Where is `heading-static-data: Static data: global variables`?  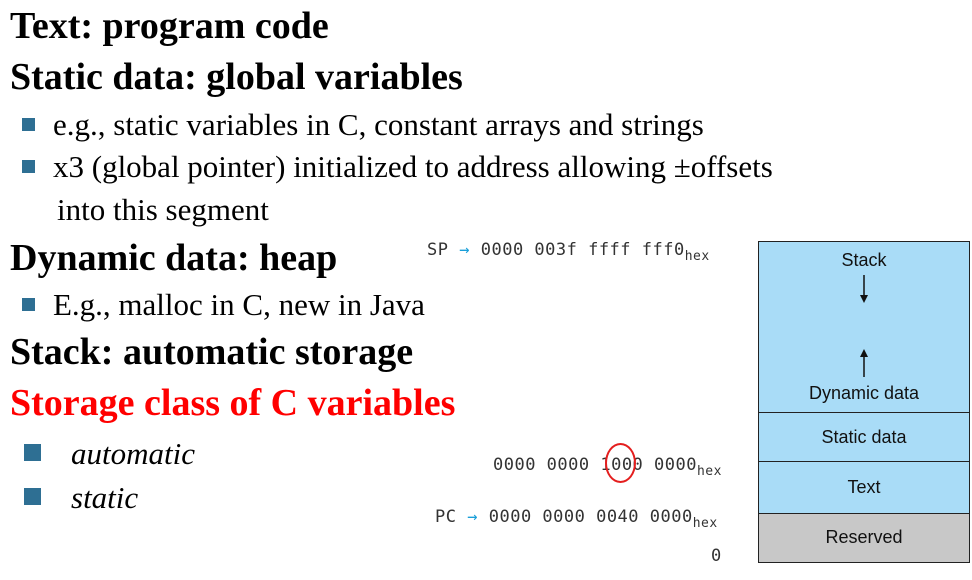
heading-static-data: Static data: global variables is located at coordinates (236, 77).